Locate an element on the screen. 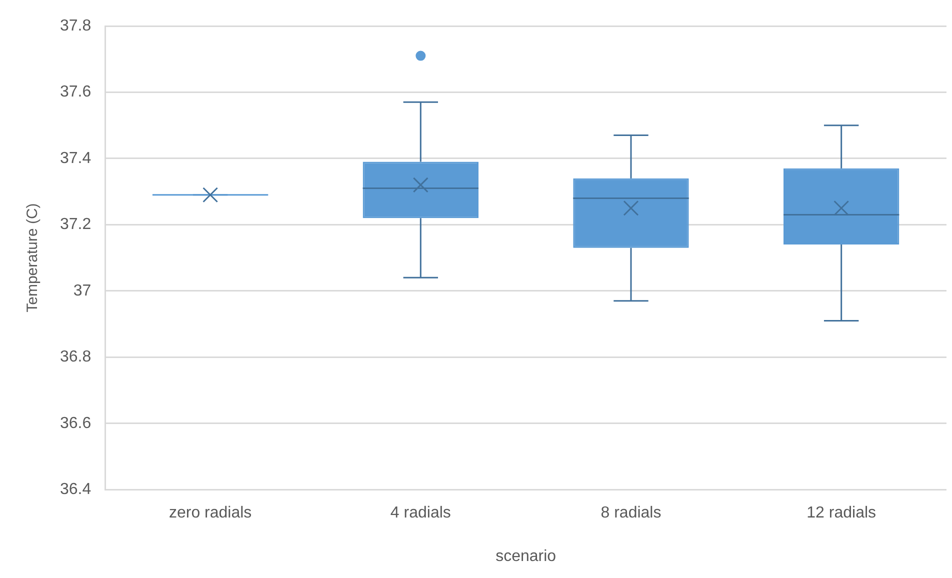 The height and width of the screenshot is (578, 952). x-axis-title: scenario is located at coordinates (526, 556).